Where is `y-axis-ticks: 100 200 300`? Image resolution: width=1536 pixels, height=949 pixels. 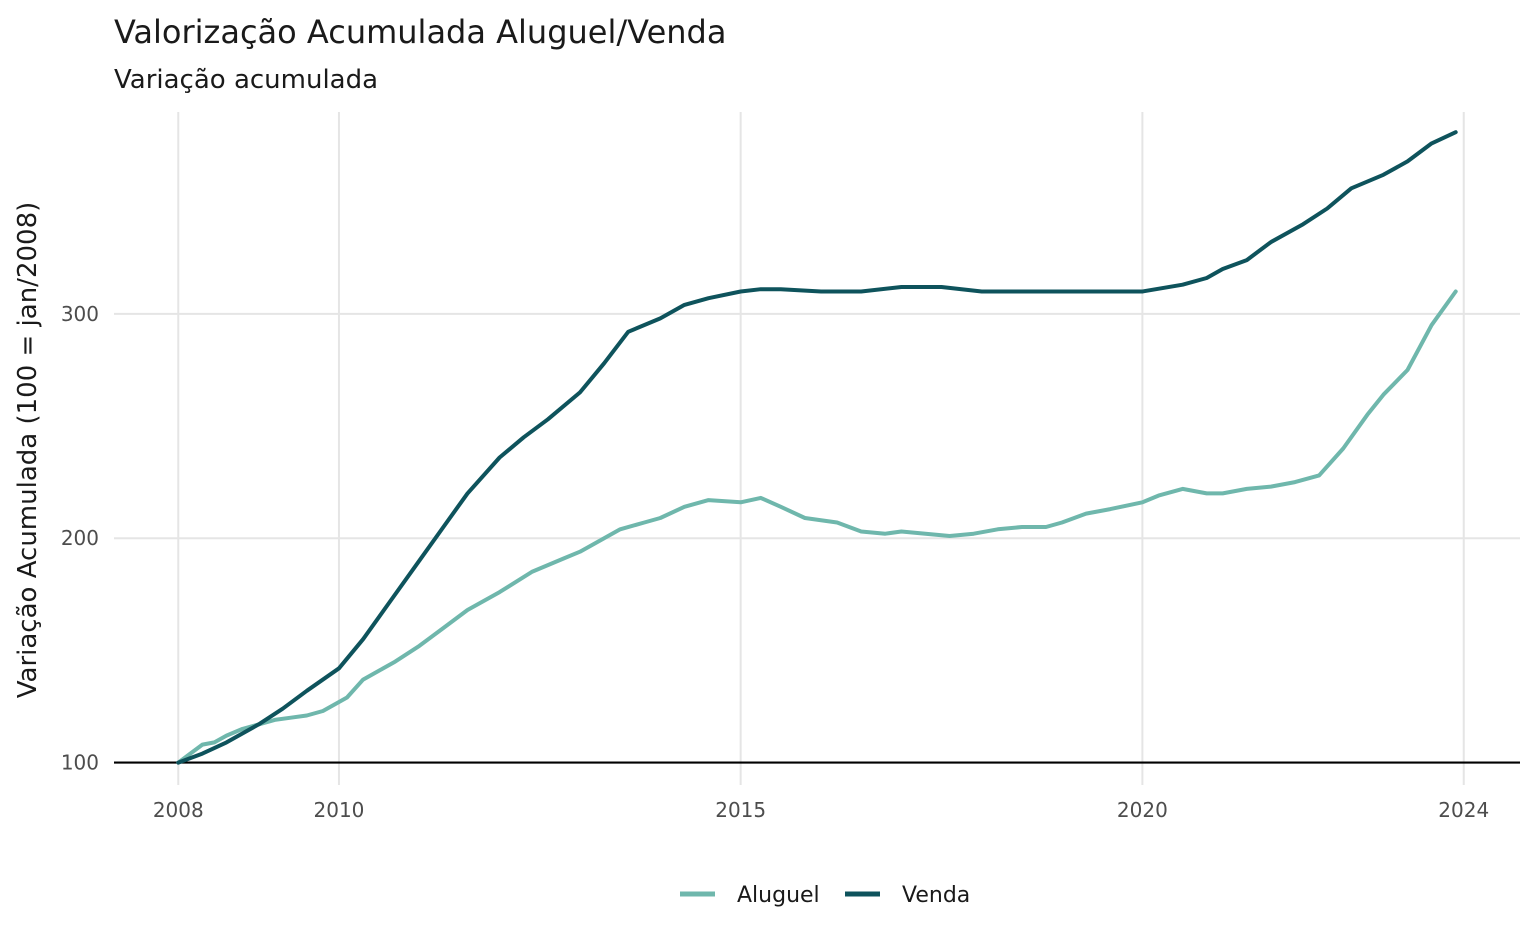
y-axis-ticks: 100 200 300 is located at coordinates (80, 538).